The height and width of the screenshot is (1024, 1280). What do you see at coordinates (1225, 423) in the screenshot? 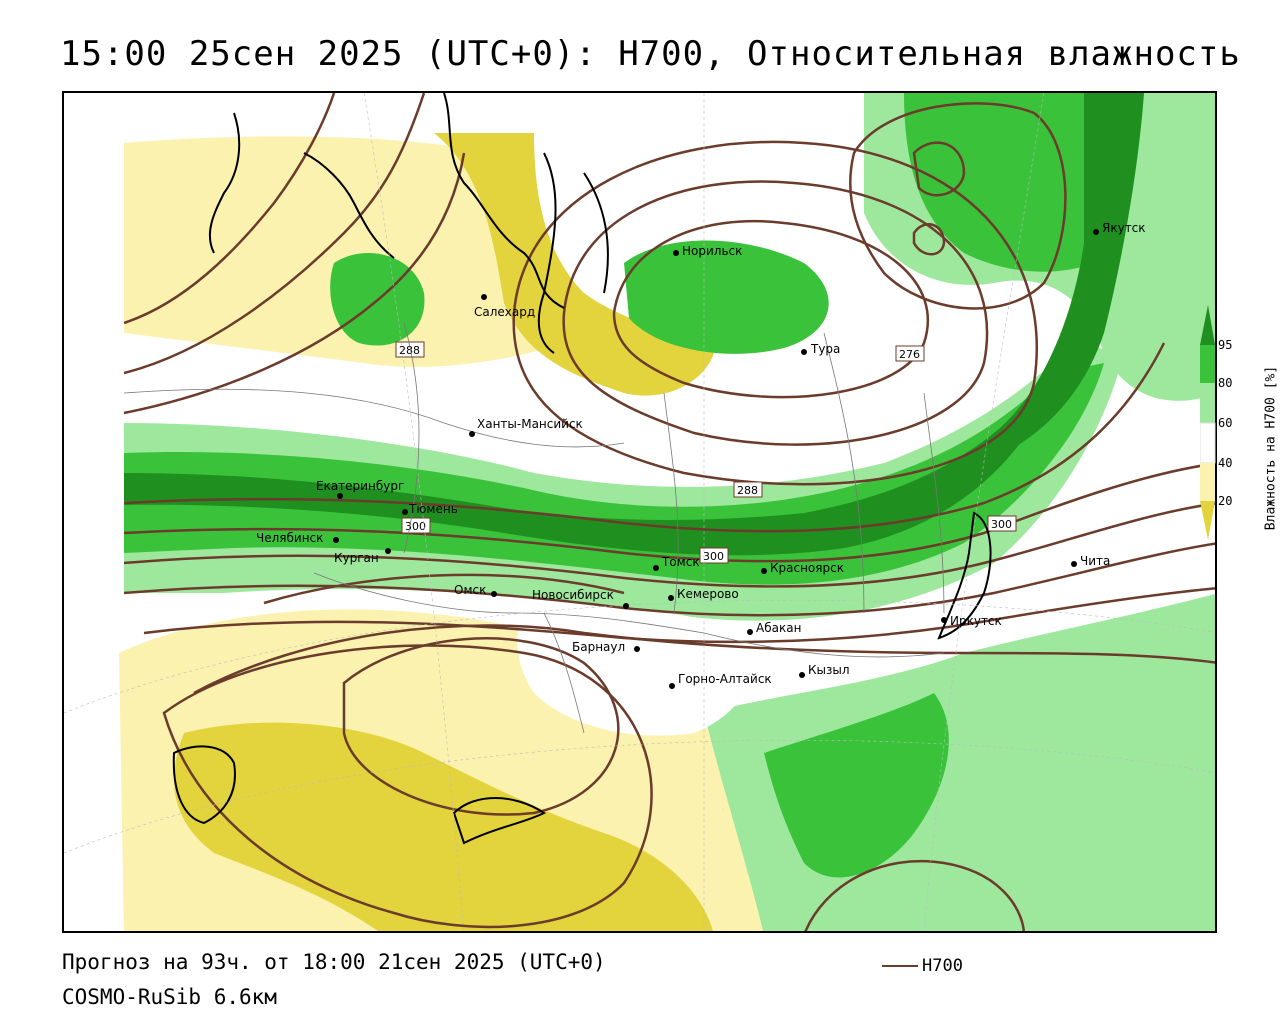
I see `legend-tick: 60` at bounding box center [1225, 423].